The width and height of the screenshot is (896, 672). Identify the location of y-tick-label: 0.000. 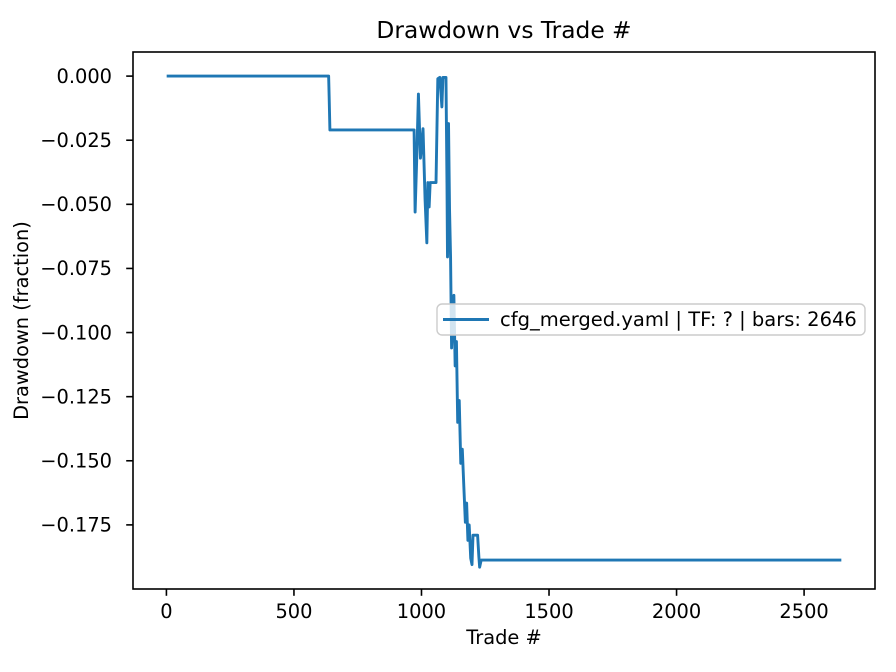
(84, 76).